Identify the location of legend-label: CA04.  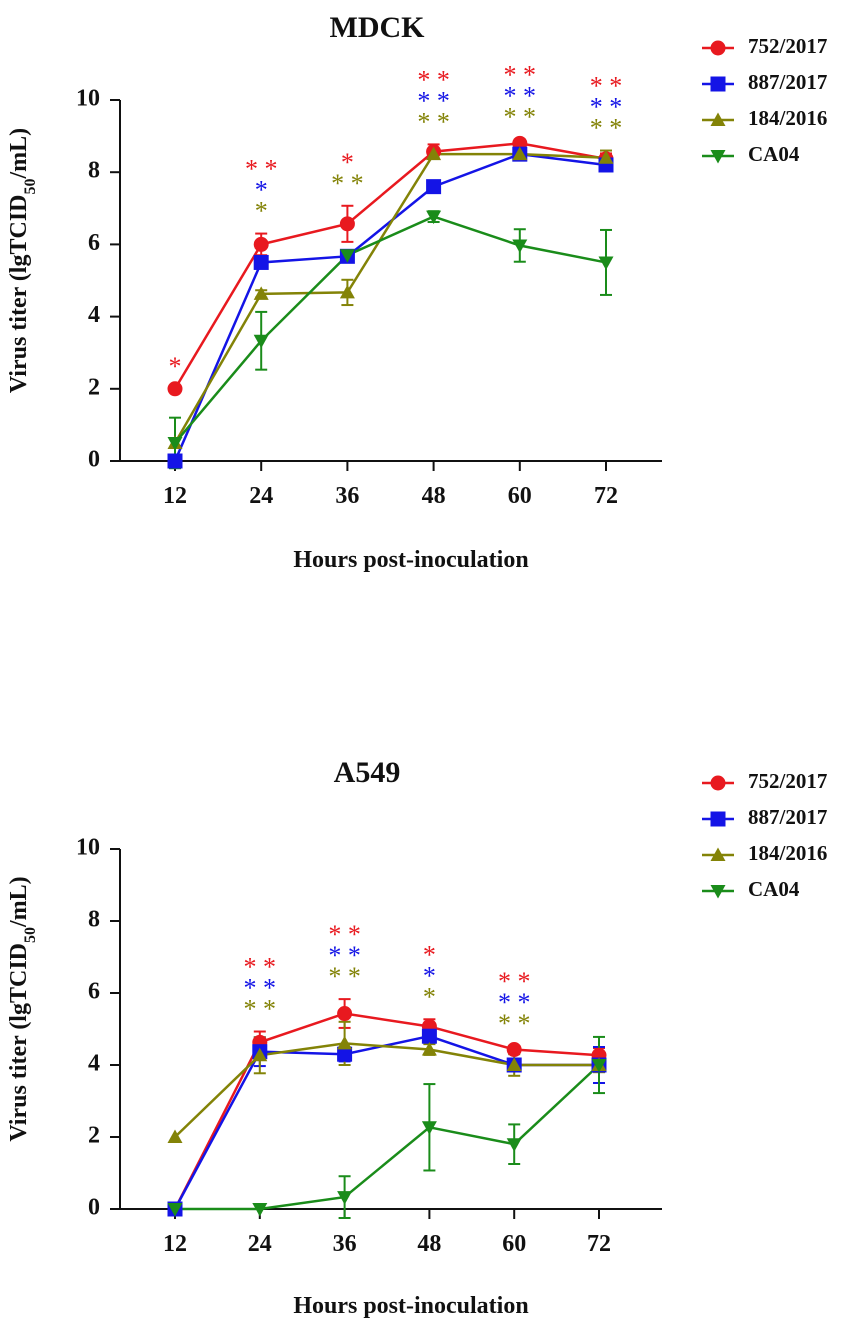
(774, 154).